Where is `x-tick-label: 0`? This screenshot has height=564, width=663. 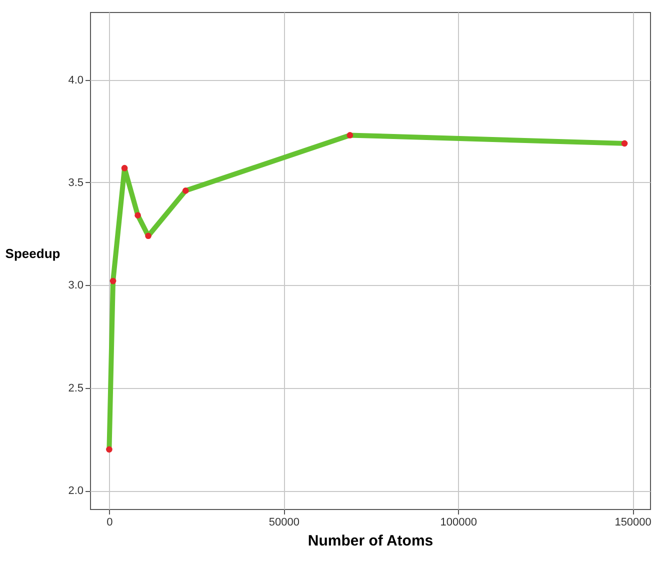 x-tick-label: 0 is located at coordinates (109, 522).